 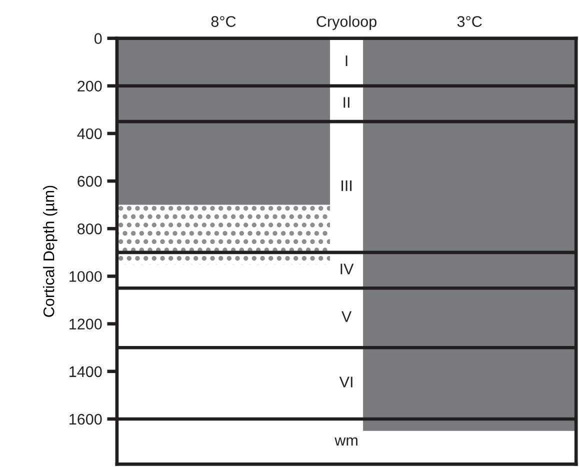 I want to click on y-tick-label: 800, so click(x=90, y=229).